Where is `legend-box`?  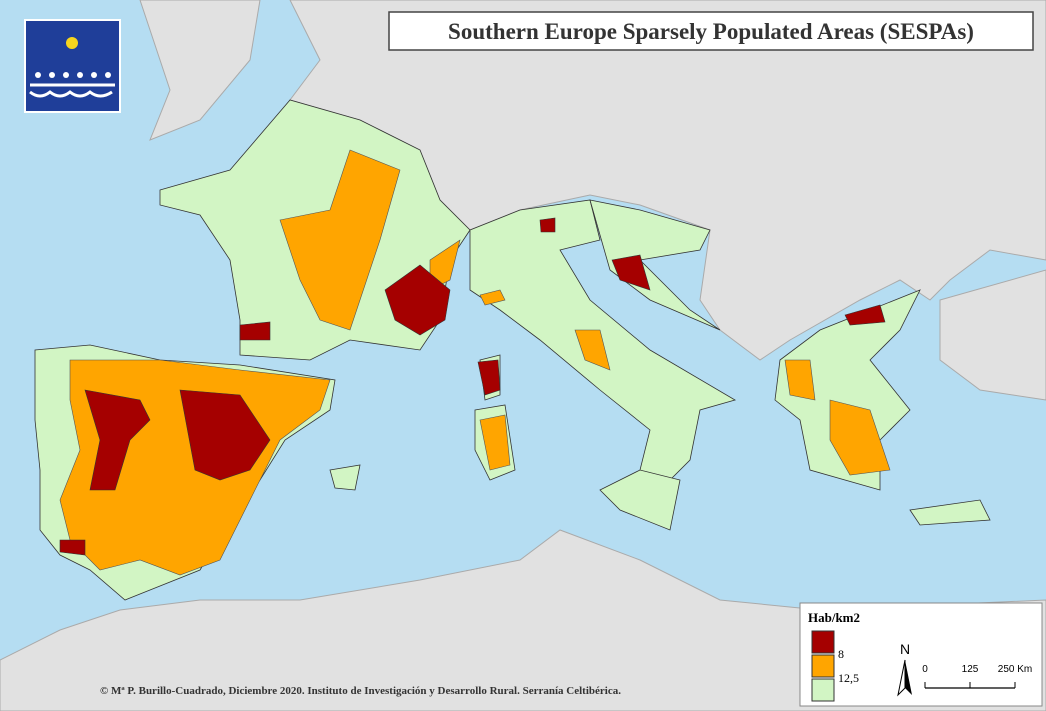 legend-box is located at coordinates (921, 654).